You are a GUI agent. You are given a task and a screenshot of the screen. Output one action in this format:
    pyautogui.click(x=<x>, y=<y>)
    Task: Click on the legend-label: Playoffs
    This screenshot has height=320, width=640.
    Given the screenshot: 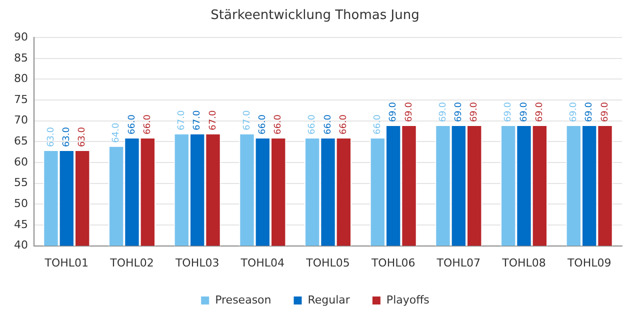 What is the action you would take?
    pyautogui.click(x=408, y=299)
    